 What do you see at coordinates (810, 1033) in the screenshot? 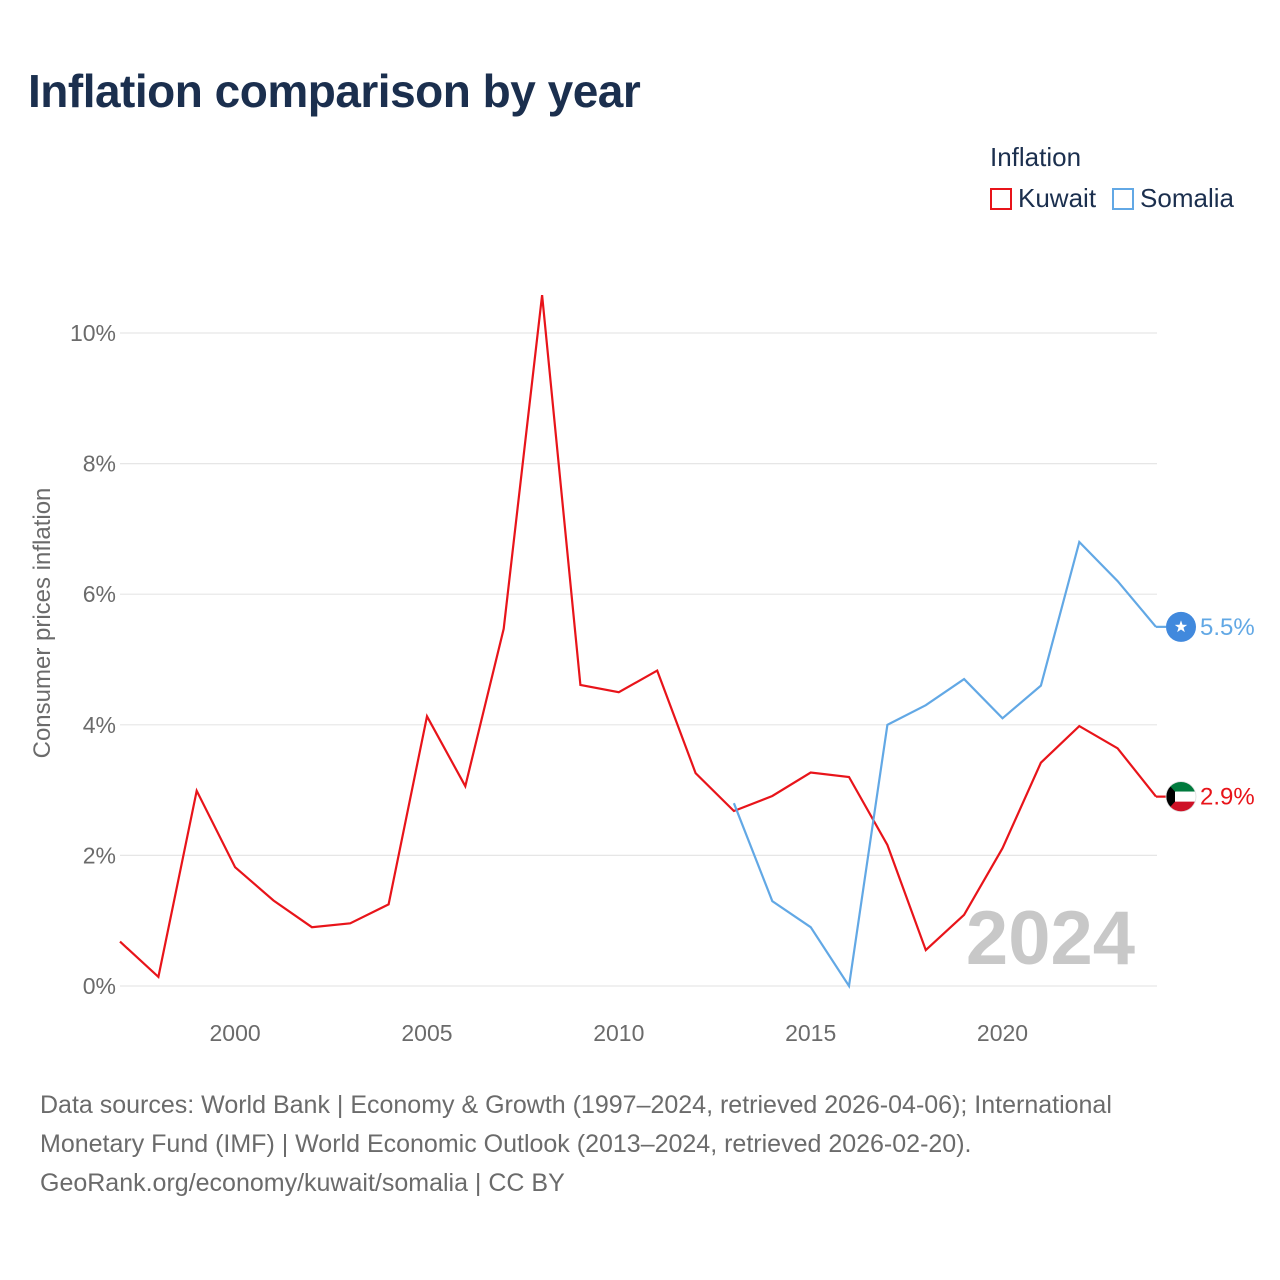
I see `x-tick-label: 2015` at bounding box center [810, 1033].